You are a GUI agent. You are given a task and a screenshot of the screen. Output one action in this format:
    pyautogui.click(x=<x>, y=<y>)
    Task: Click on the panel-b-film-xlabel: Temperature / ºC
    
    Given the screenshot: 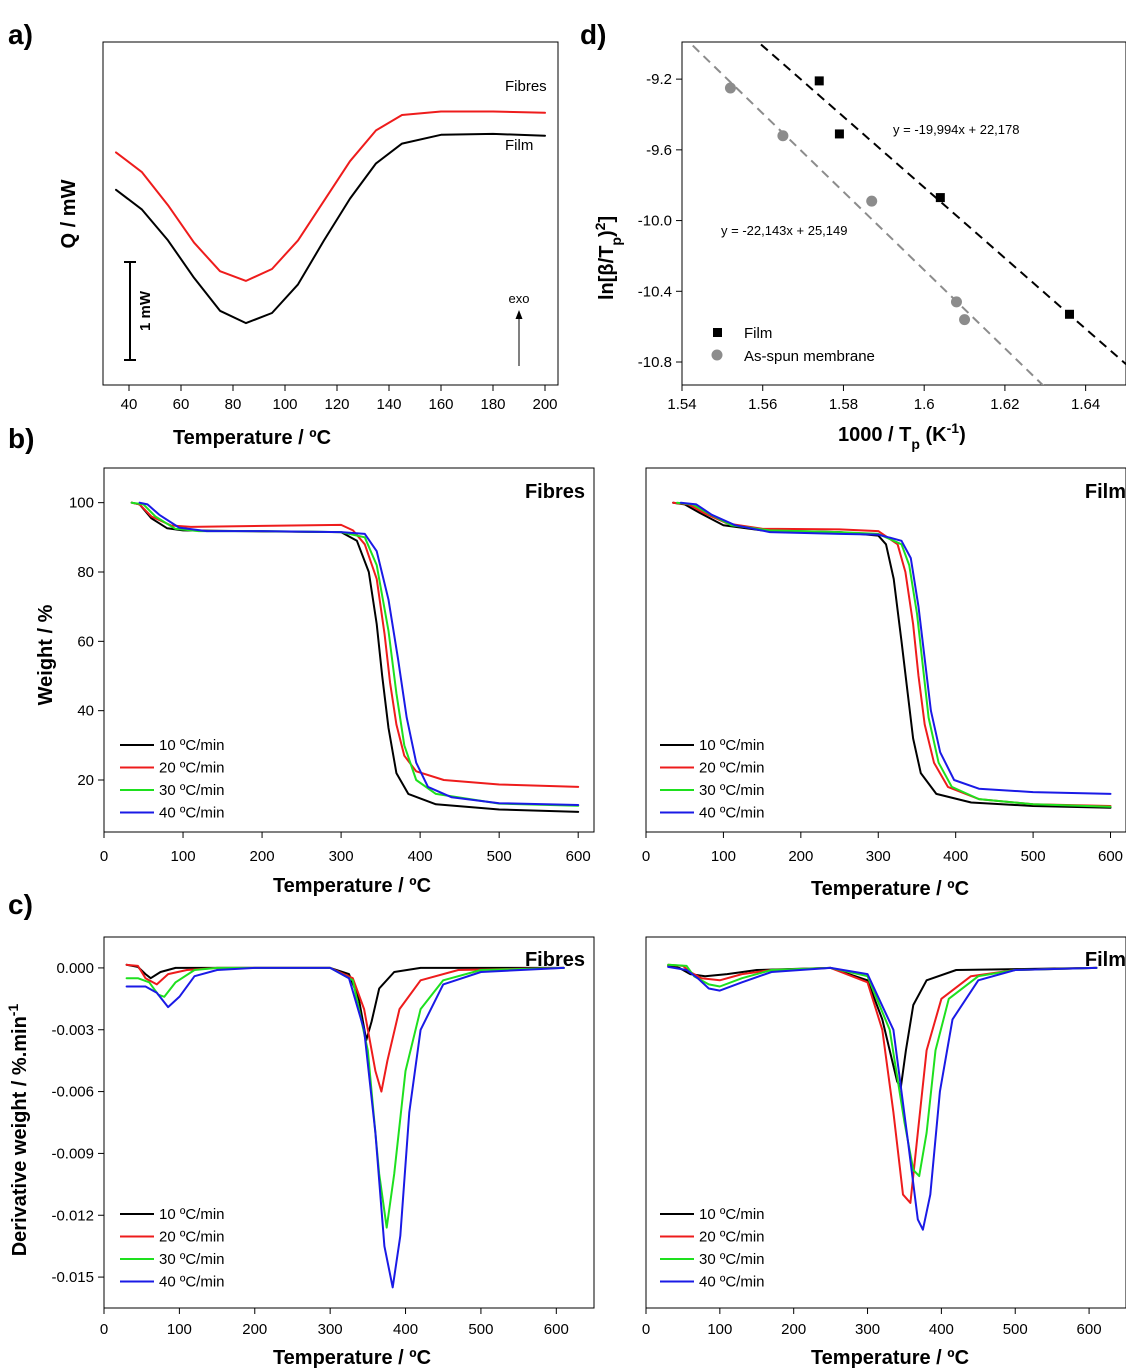 What is the action you would take?
    pyautogui.click(x=890, y=889)
    